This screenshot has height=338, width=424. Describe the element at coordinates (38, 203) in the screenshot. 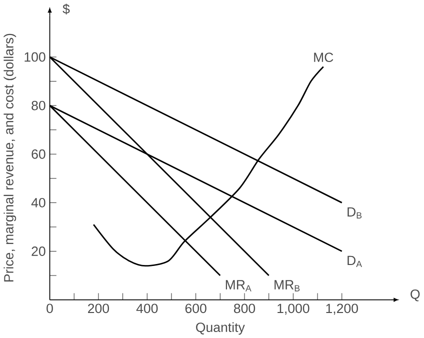

I see `y-tick-label: 40` at that location.